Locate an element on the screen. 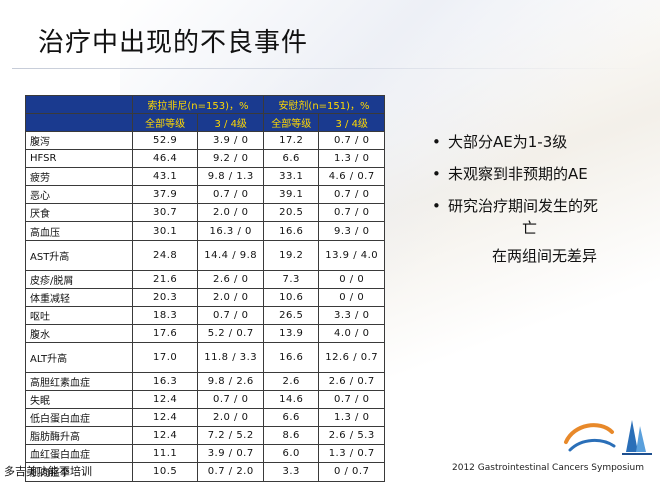 The width and height of the screenshot is (660, 482). cell-sorafenib-grade34: 5.2 / 0.7 is located at coordinates (230, 333).